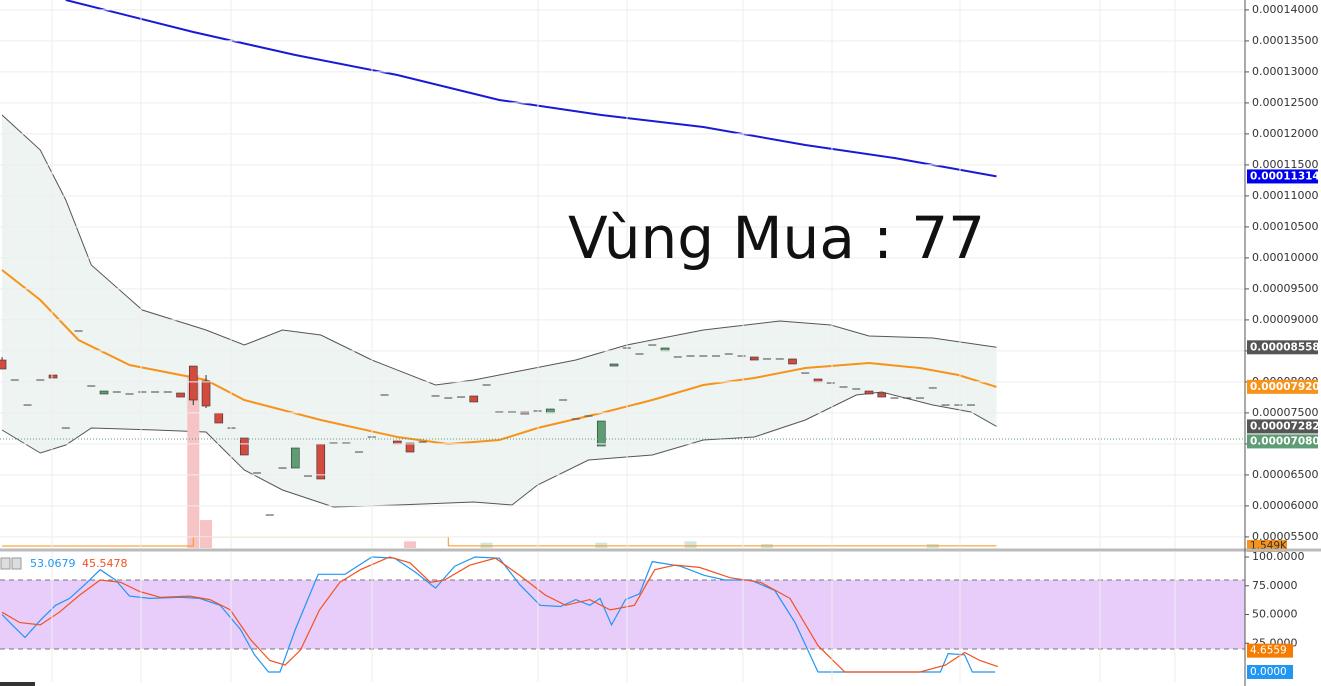 This screenshot has width=1321, height=686. What do you see at coordinates (17, 684) in the screenshot?
I see `bottom-strip` at bounding box center [17, 684].